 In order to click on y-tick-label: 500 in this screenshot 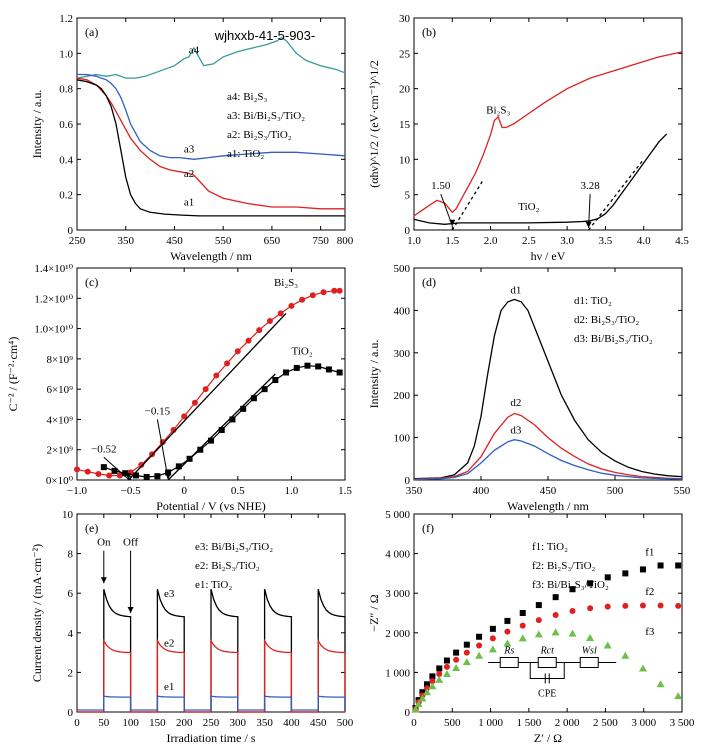, I will do `click(402, 269)`.